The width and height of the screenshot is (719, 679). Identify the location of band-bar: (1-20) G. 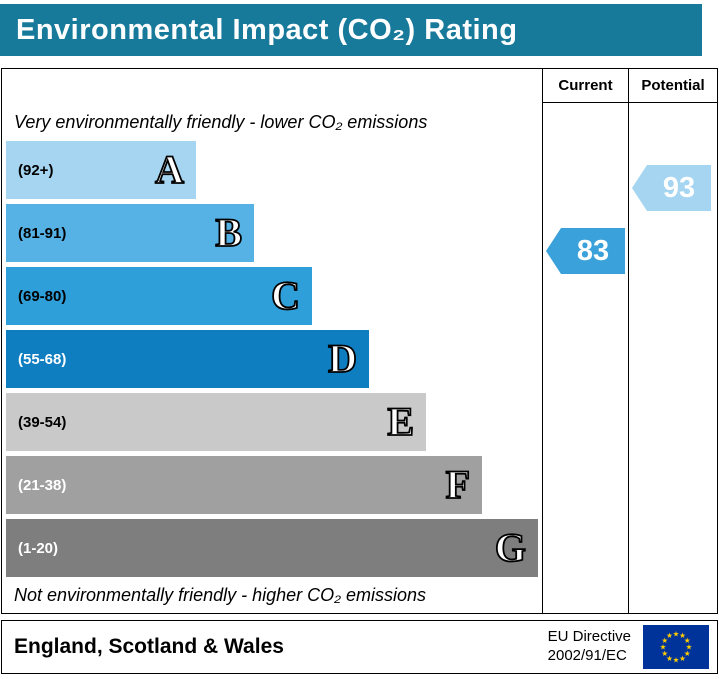
(272, 548).